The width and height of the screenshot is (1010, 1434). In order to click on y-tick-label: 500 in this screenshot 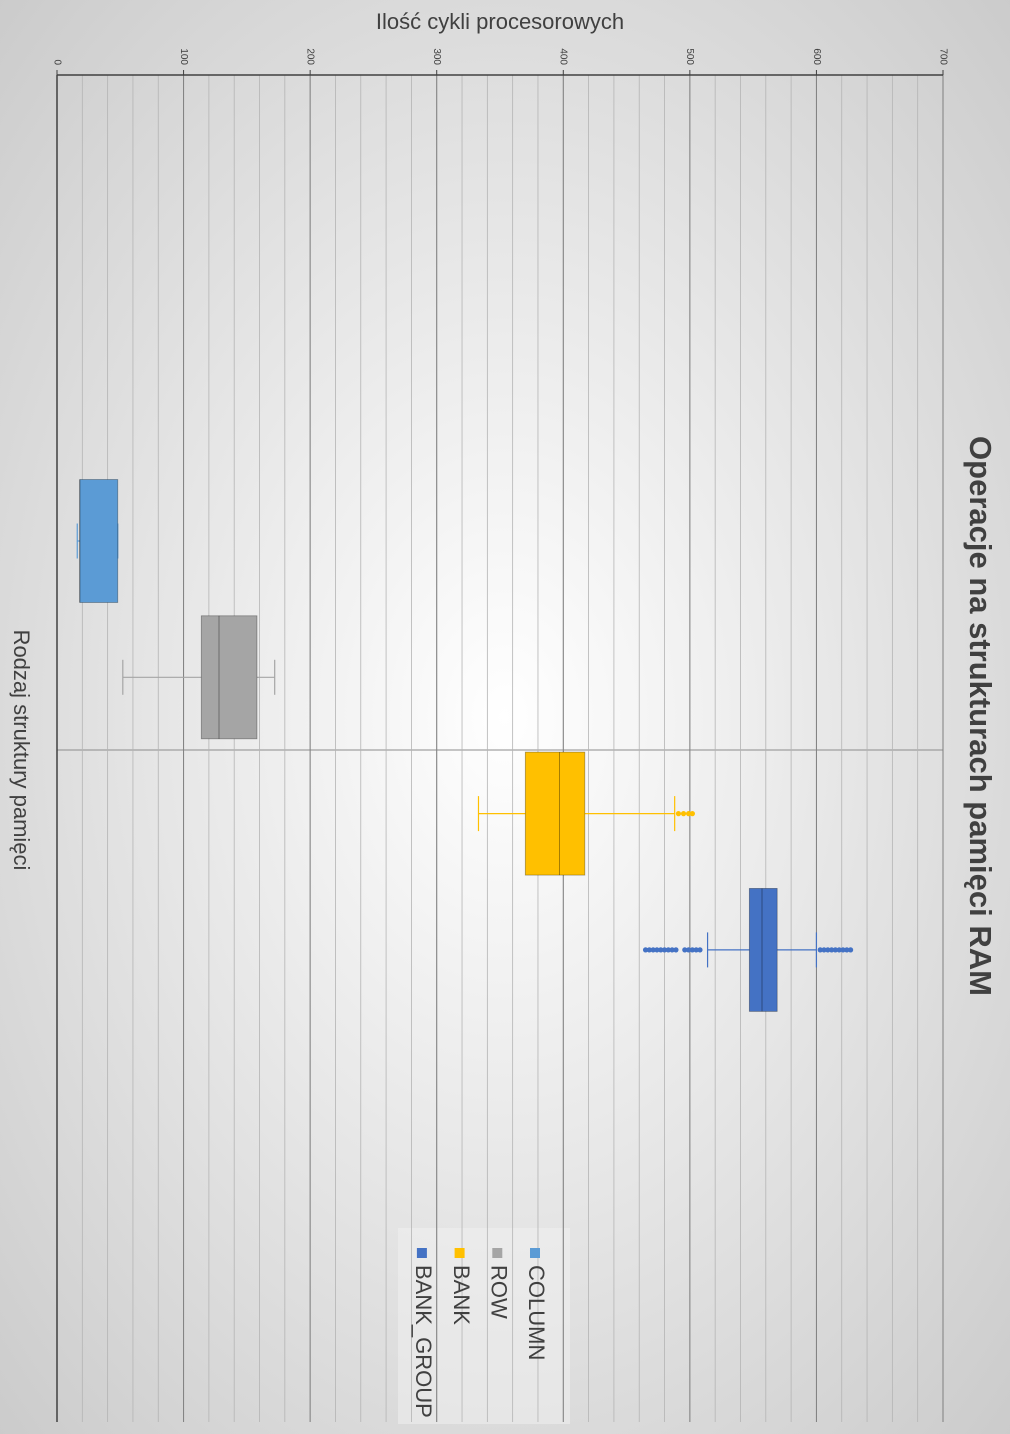, I will do `click(689, 56)`.